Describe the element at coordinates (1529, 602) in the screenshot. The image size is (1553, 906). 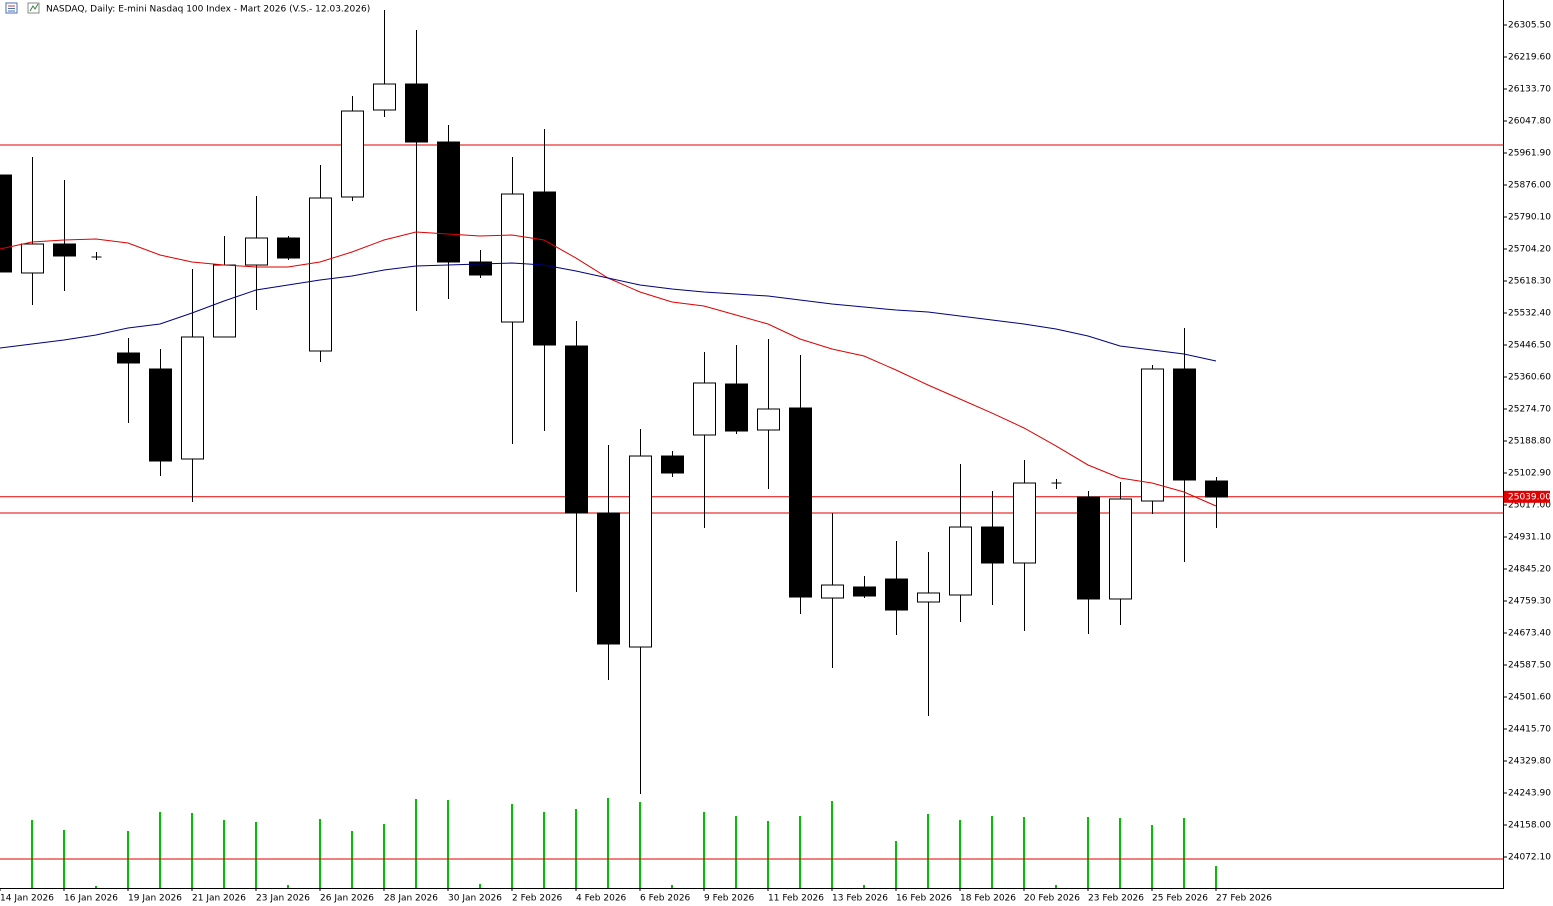
I see `y-tick-label: 24759.30` at that location.